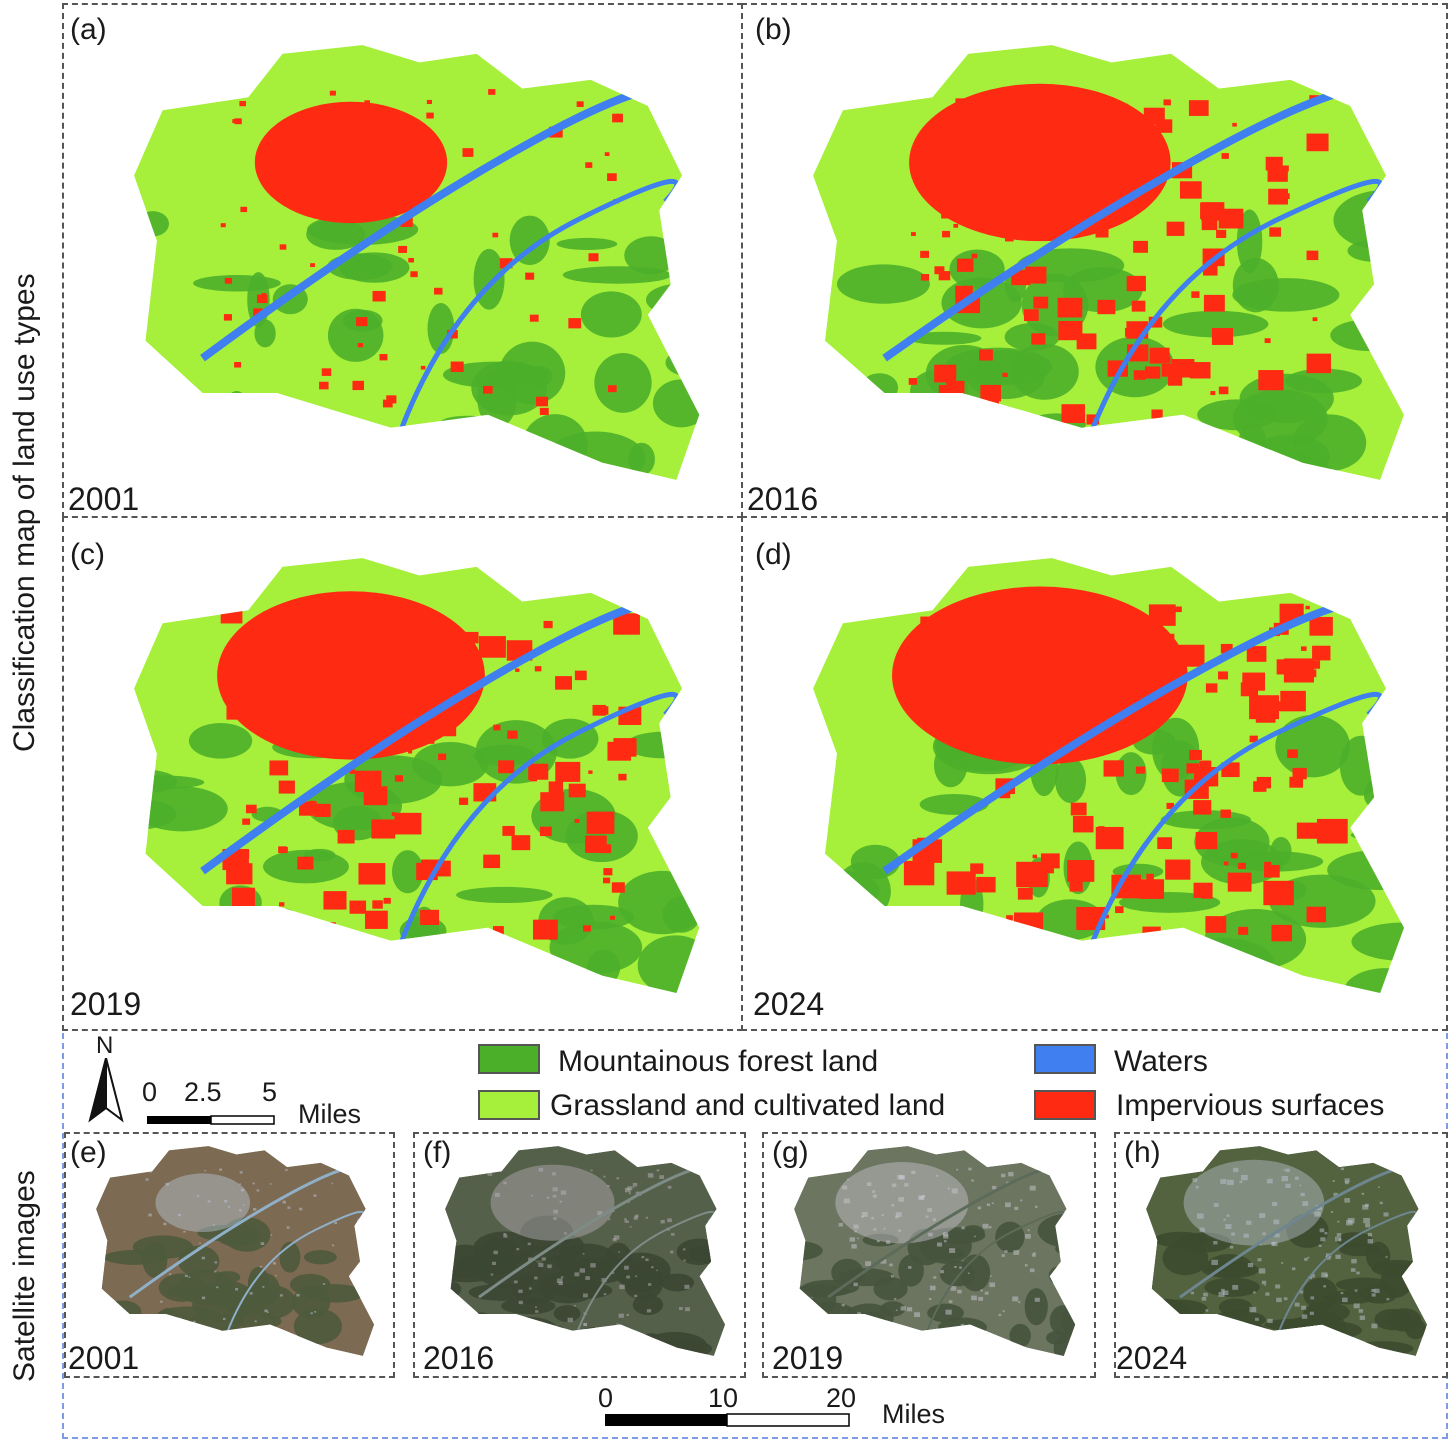  What do you see at coordinates (509, 1059) in the screenshot?
I see `legend-swatch-forest` at bounding box center [509, 1059].